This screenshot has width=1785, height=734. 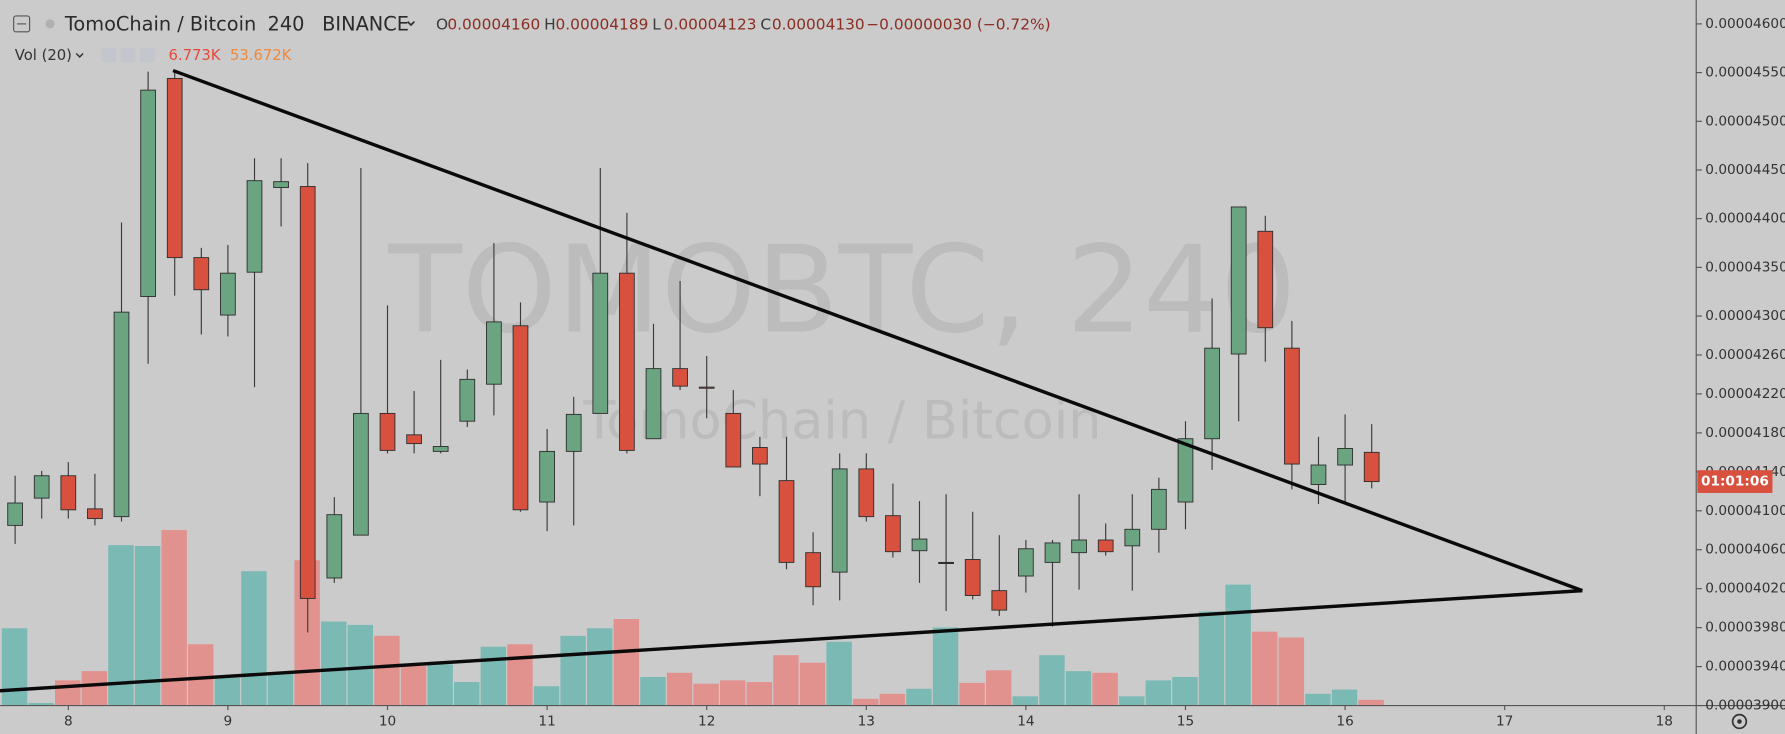 I want to click on y-tick-label: 0.00004400, so click(x=1745, y=219).